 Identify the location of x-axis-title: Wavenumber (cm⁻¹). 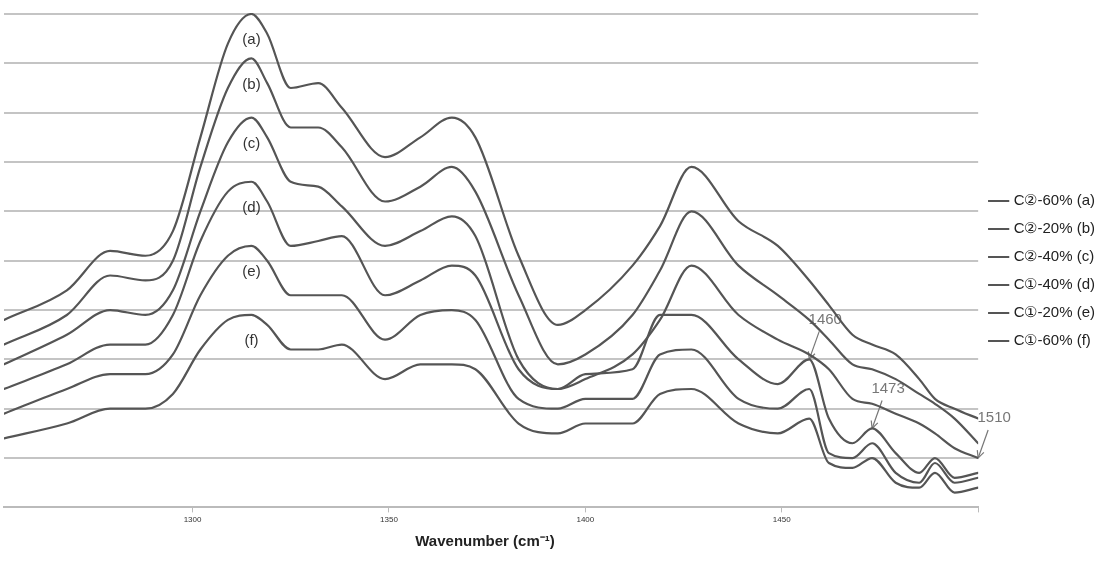
(485, 540).